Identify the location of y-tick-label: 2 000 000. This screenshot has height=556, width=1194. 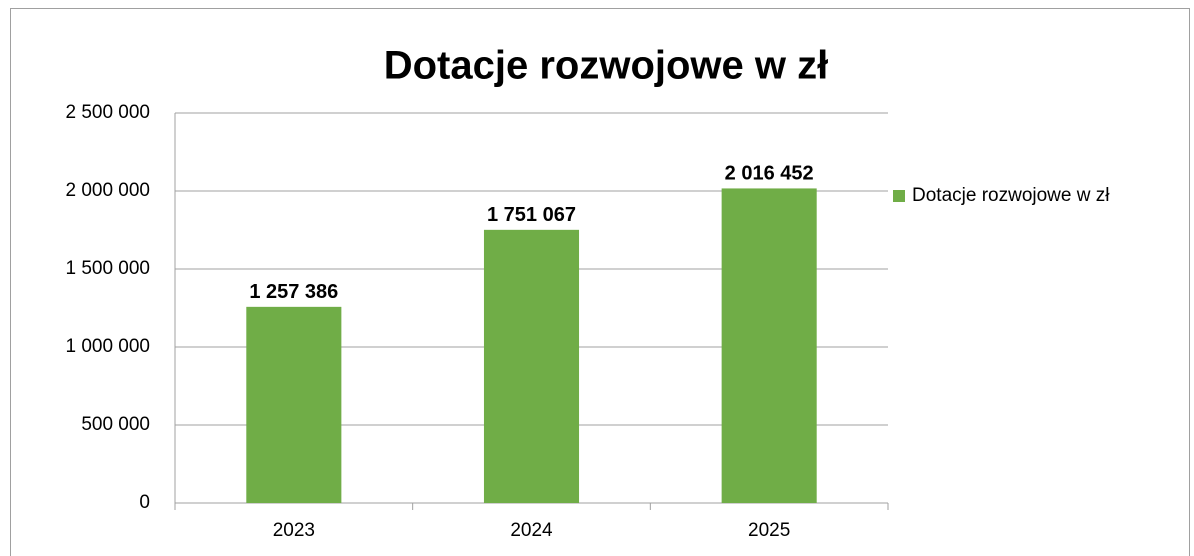
(107, 190).